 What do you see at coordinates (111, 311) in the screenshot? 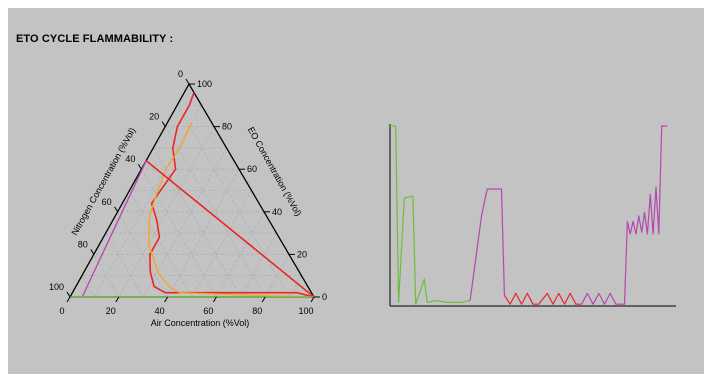
I see `air-tick-label: 20` at bounding box center [111, 311].